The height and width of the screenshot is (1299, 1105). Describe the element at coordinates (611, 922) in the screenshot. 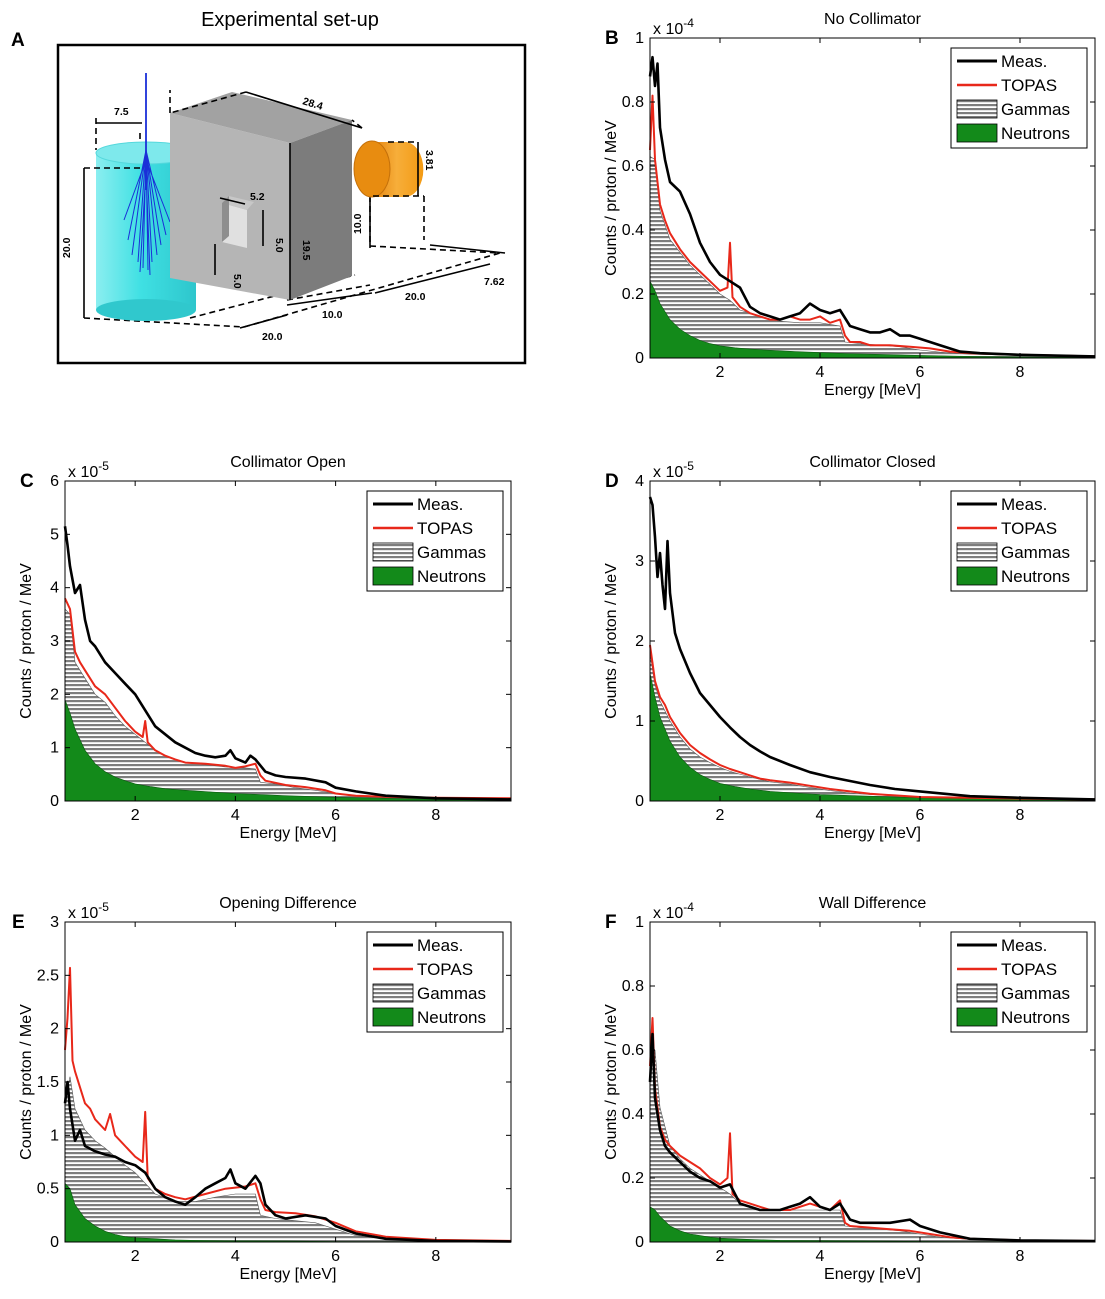

I see `panel-letter-f: F` at that location.